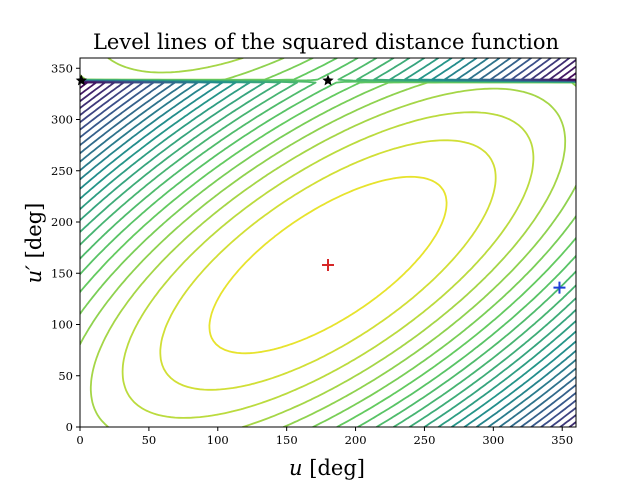 The height and width of the screenshot is (480, 640). What do you see at coordinates (62, 273) in the screenshot?
I see `y-tick-label: 150` at bounding box center [62, 273].